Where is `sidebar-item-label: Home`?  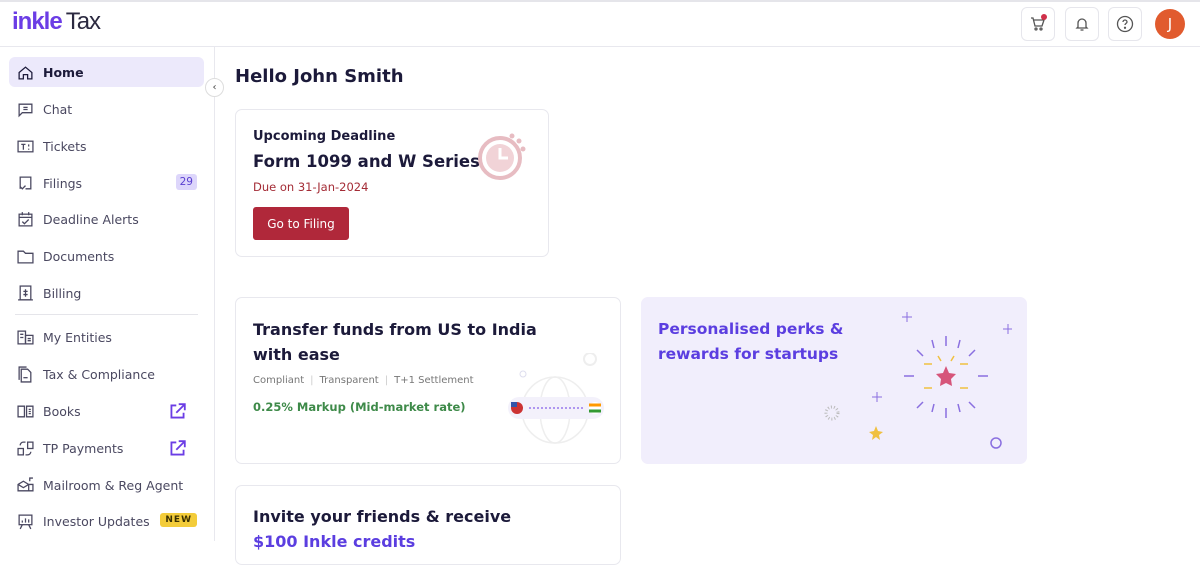 sidebar-item-label: Home is located at coordinates (63, 72).